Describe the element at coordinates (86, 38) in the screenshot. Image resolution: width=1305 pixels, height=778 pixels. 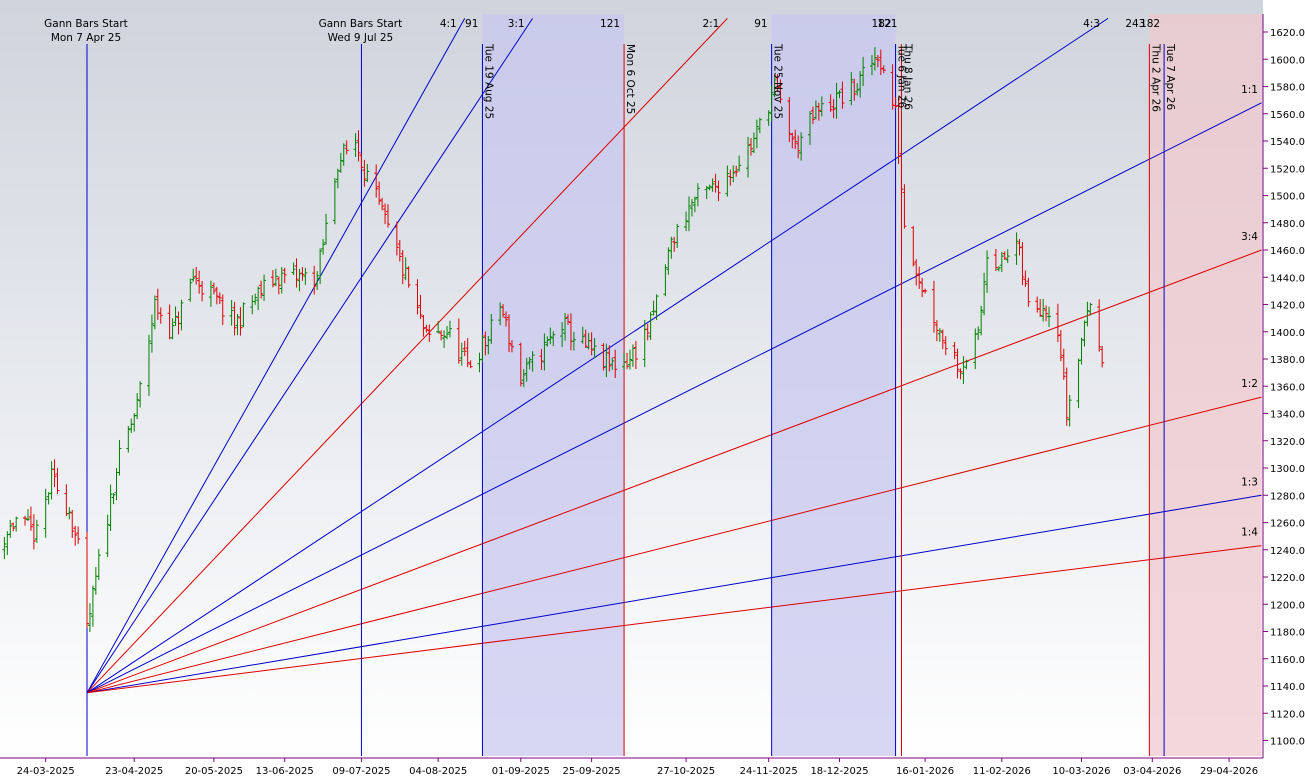
I see `gann-start-date: Mon 7 Apr 25` at that location.